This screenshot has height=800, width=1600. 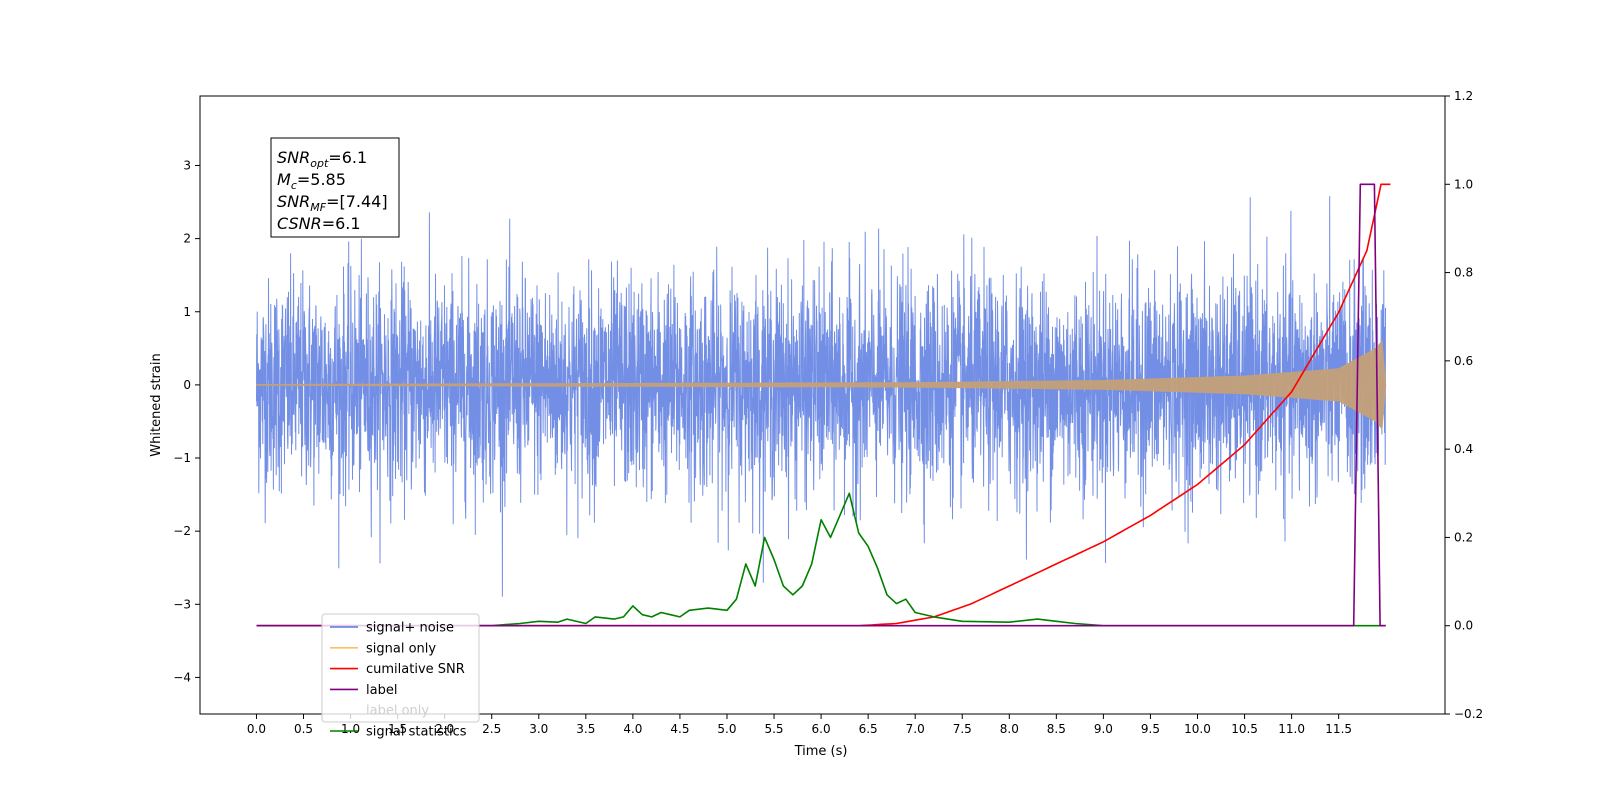 I want to click on series-signal-statistics-line, so click(x=821, y=559).